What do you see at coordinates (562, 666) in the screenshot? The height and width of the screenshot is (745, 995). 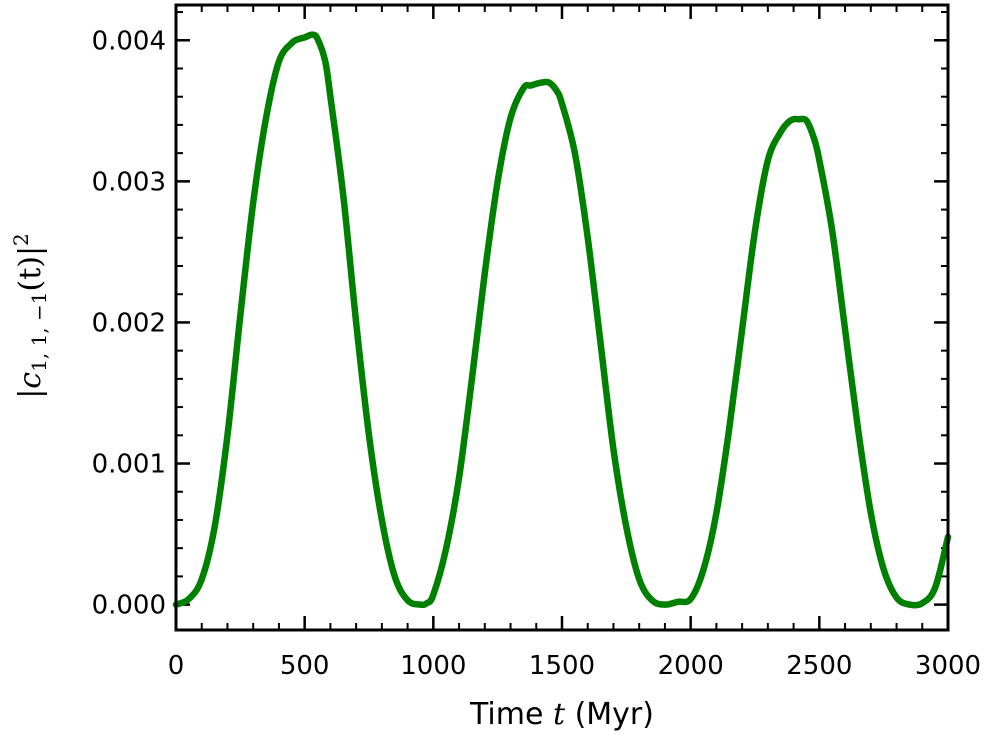 I see `x-tick-label: 1500` at bounding box center [562, 666].